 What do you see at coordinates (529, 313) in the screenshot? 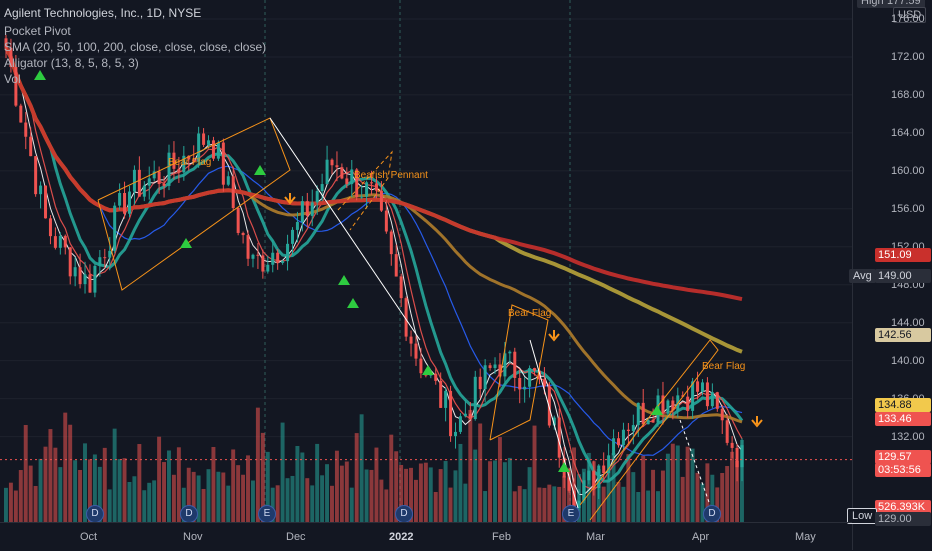
I see `pattern-annotation: Bear Flag` at bounding box center [529, 313].